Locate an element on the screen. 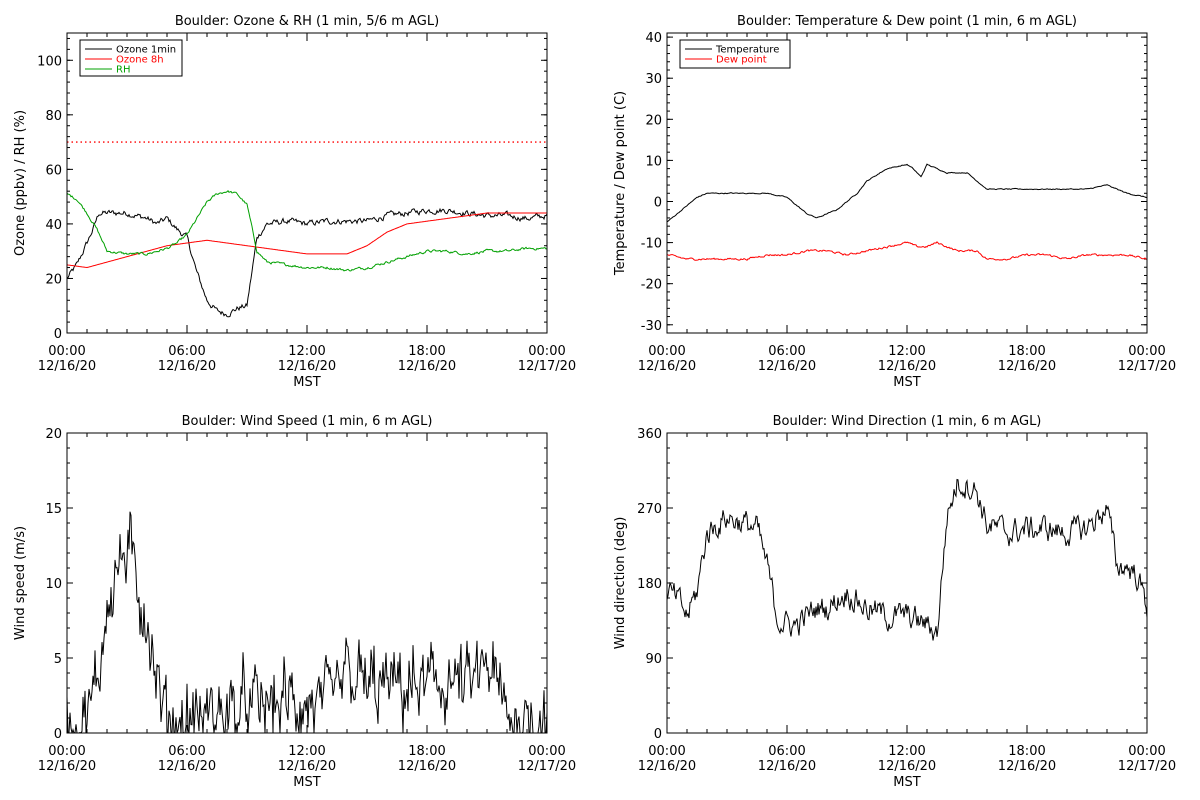  y-tick-label: -10 is located at coordinates (651, 244).